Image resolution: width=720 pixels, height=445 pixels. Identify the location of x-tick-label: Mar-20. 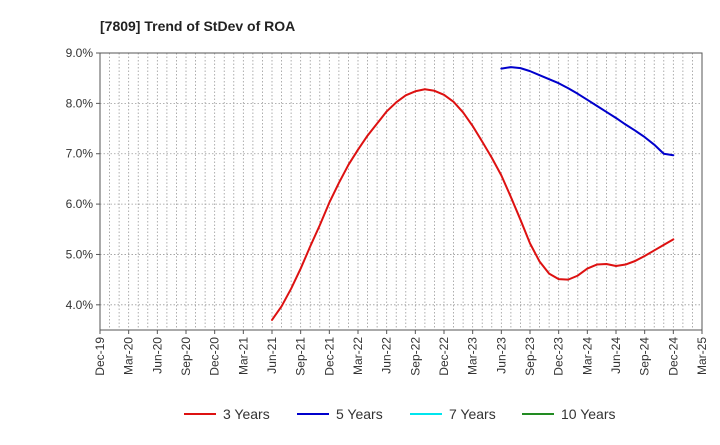
(129, 356).